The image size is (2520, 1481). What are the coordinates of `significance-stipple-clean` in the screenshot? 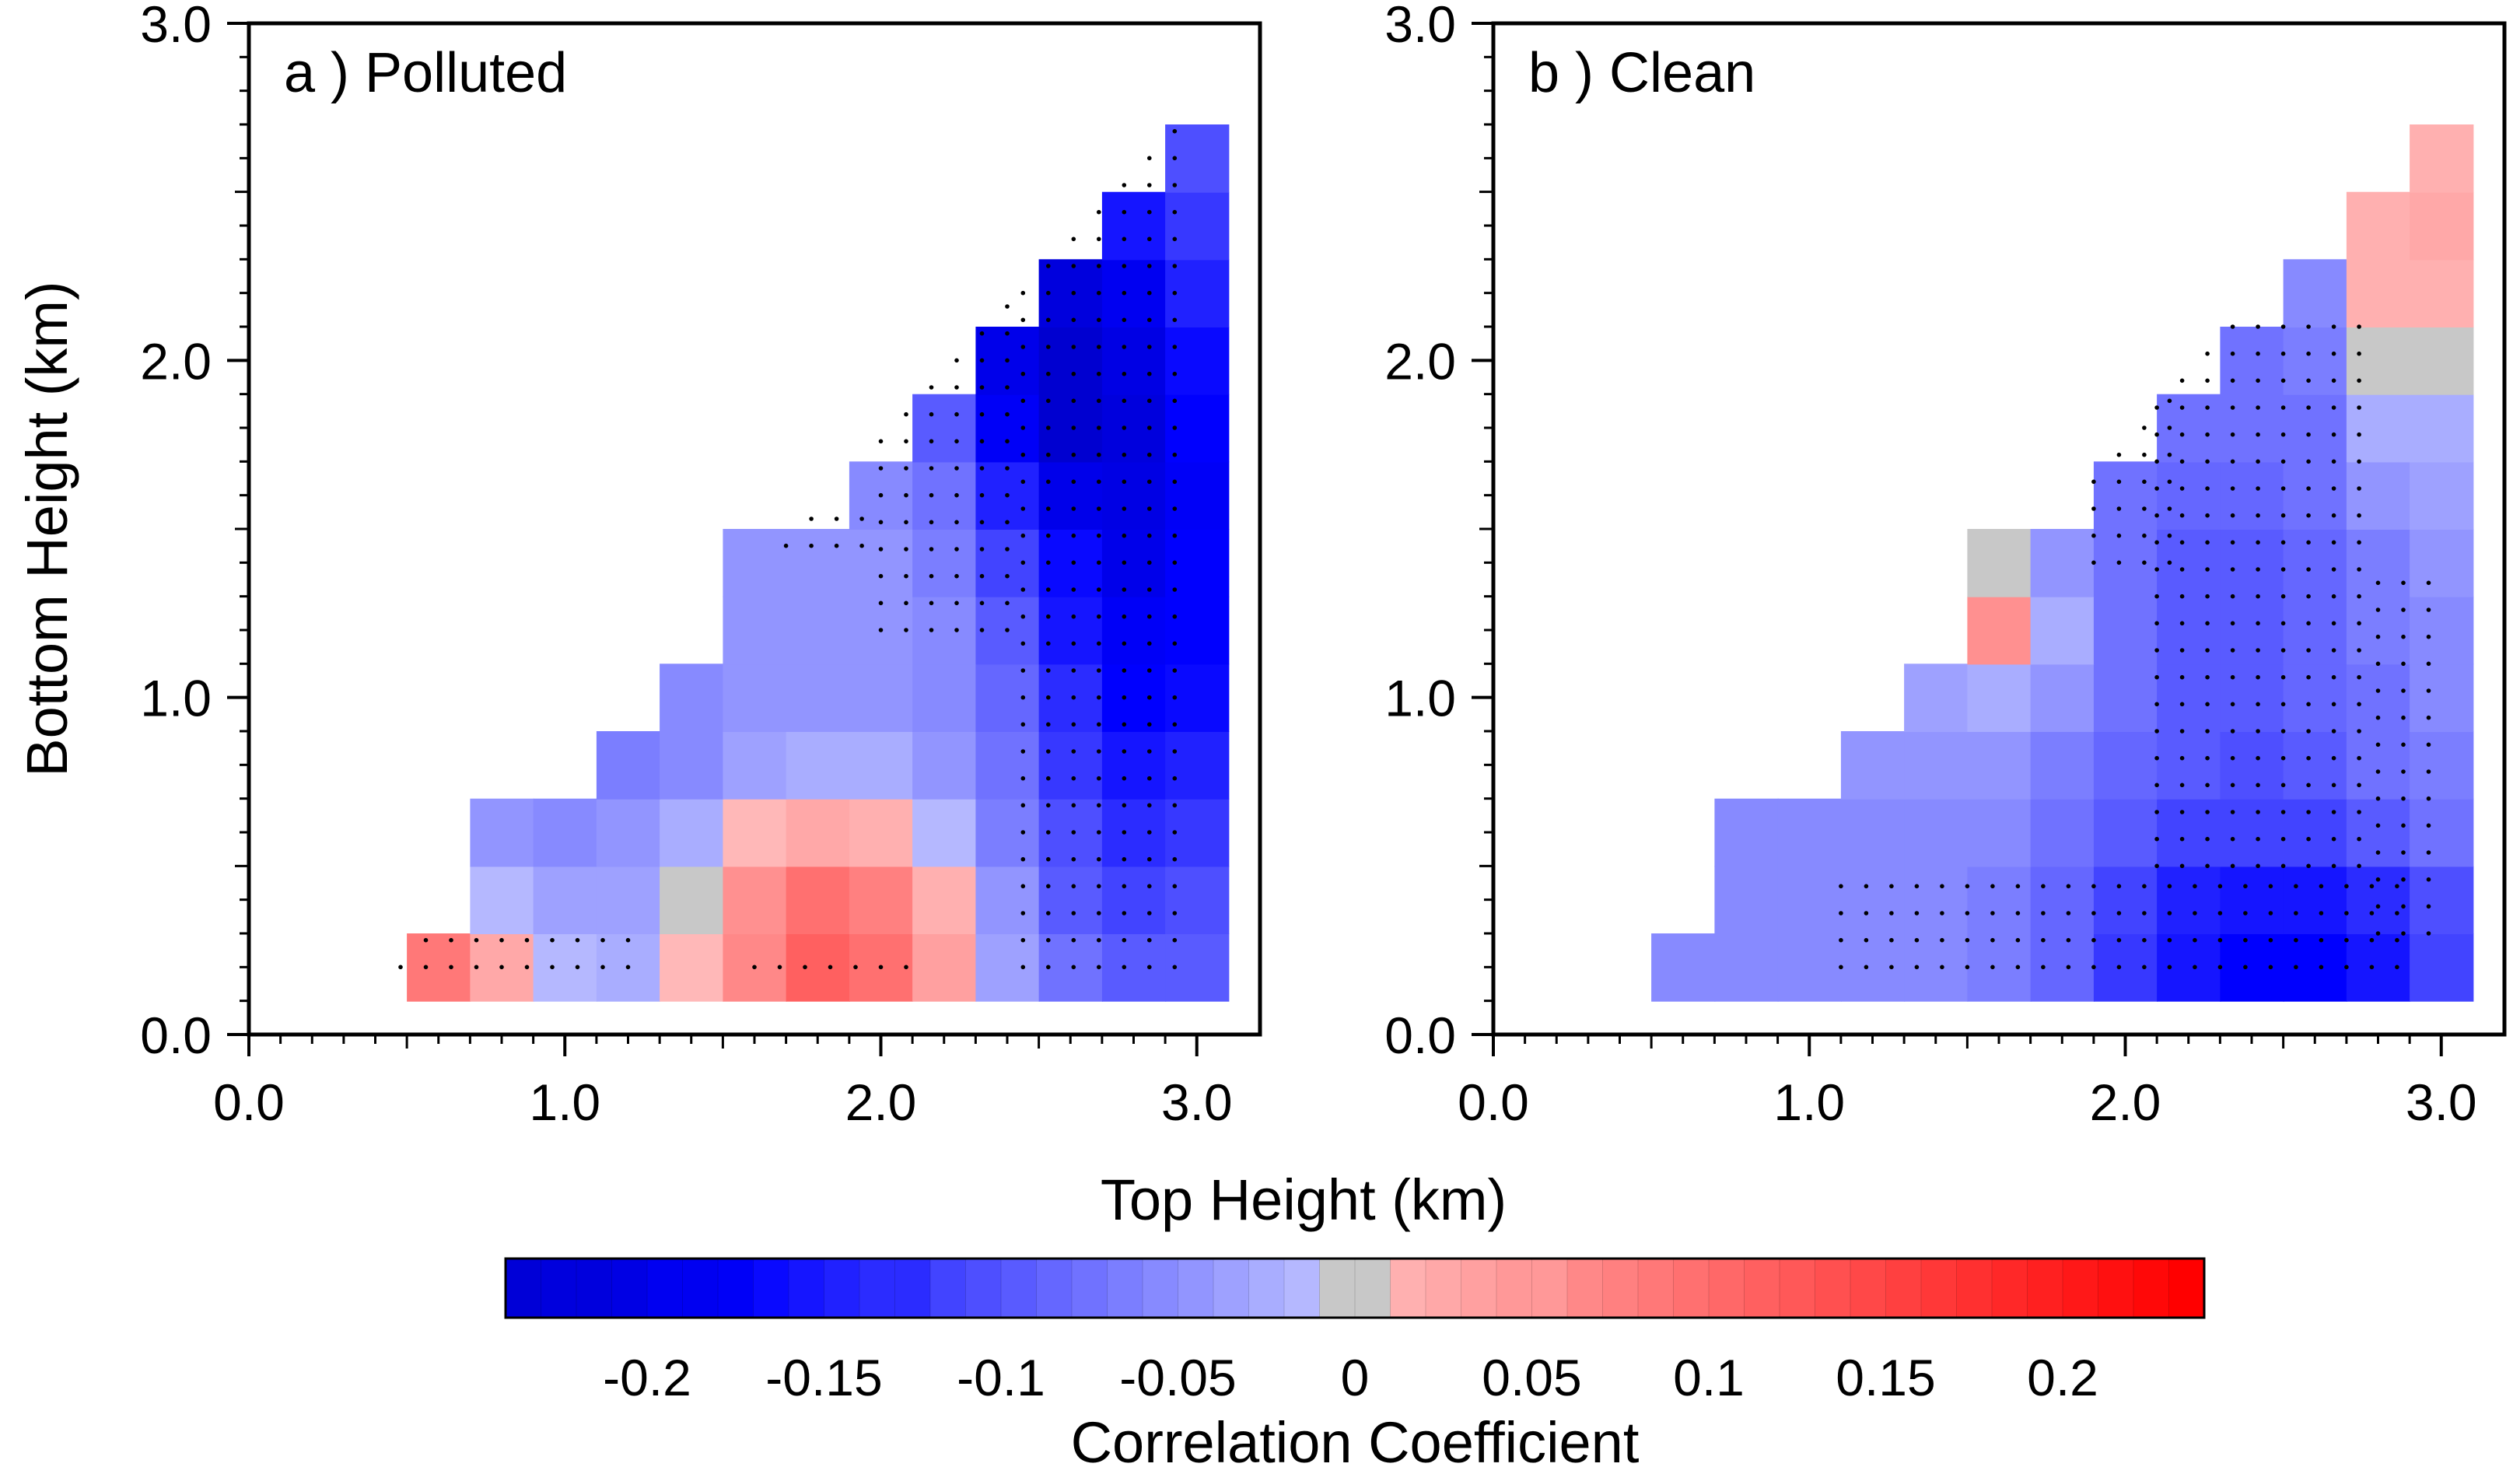 It's located at (2135, 647).